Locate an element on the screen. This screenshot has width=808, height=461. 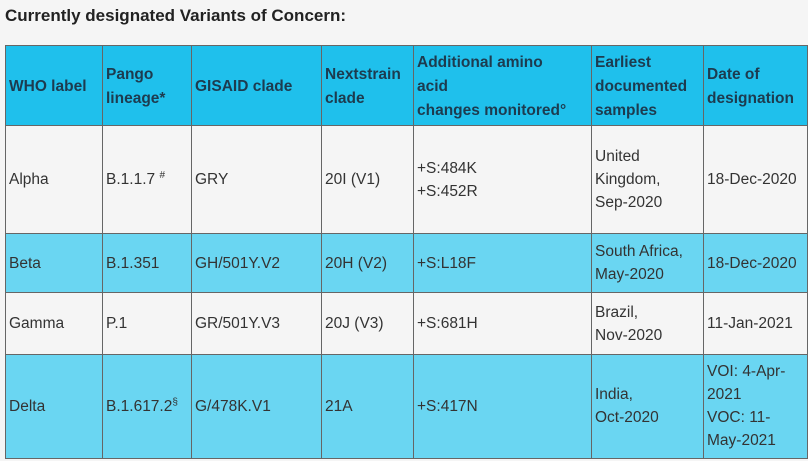
cell-amino-changes: +S:L18F is located at coordinates (502, 263).